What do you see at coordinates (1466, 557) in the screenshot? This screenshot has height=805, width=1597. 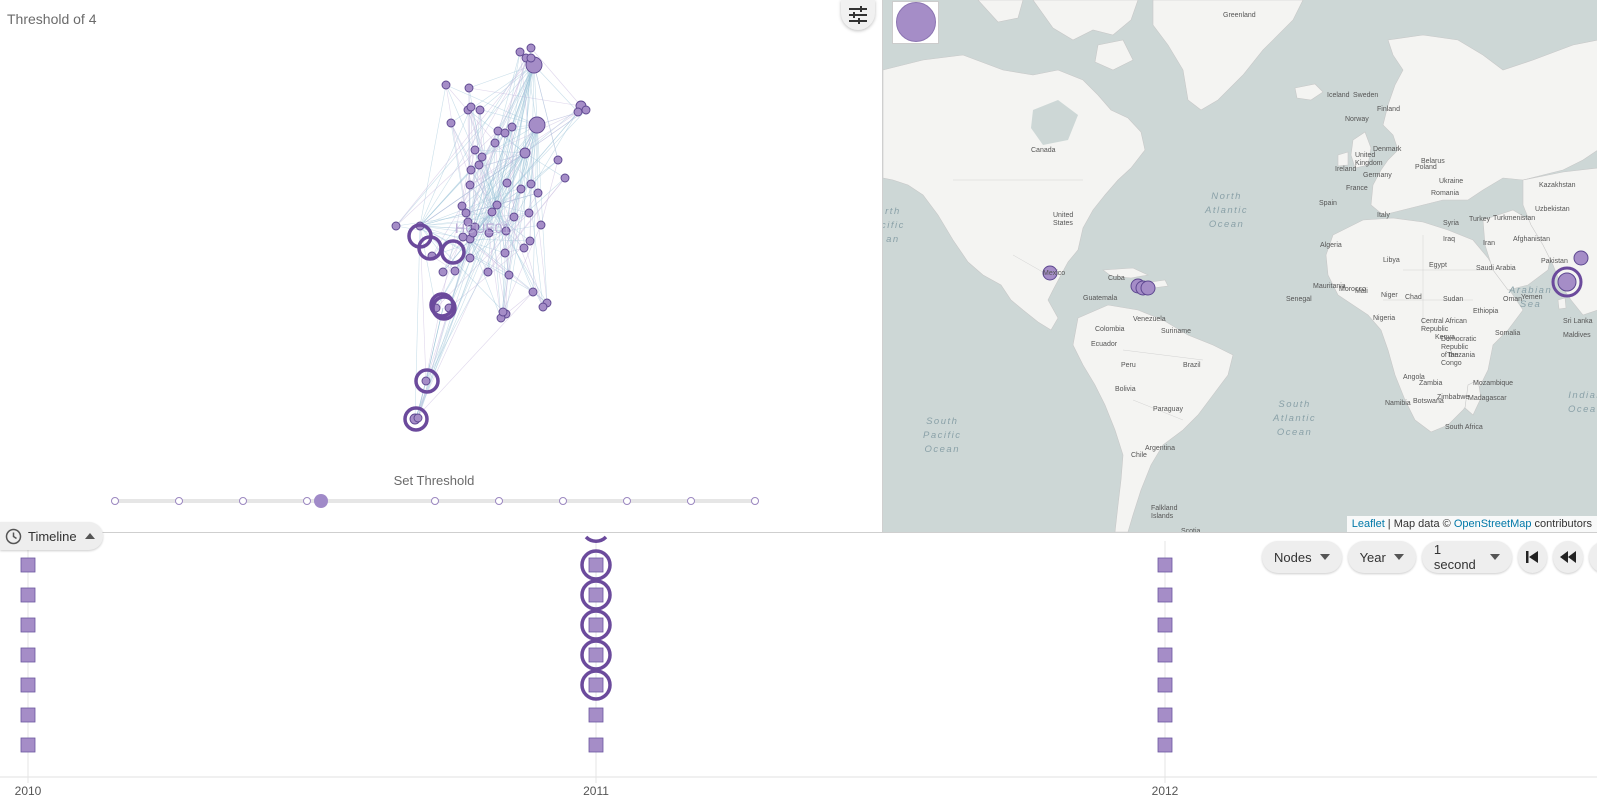 I see `speed-dropdown: 1 second` at bounding box center [1466, 557].